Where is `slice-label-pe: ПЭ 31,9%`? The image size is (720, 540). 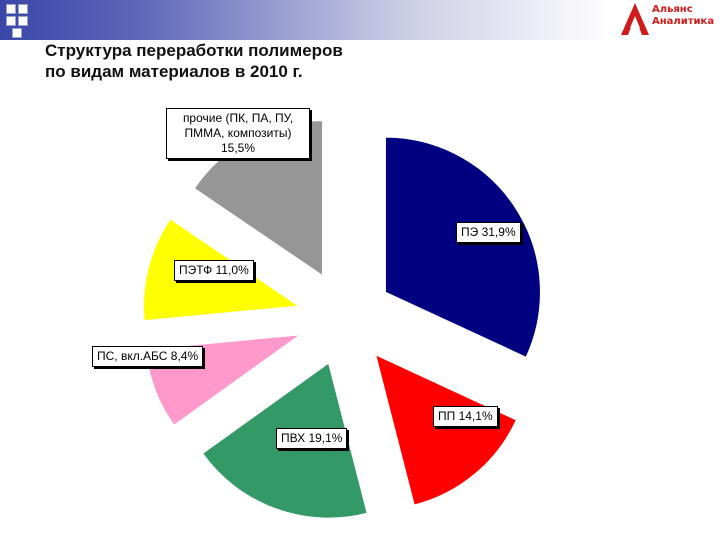
slice-label-pe: ПЭ 31,9% is located at coordinates (488, 232).